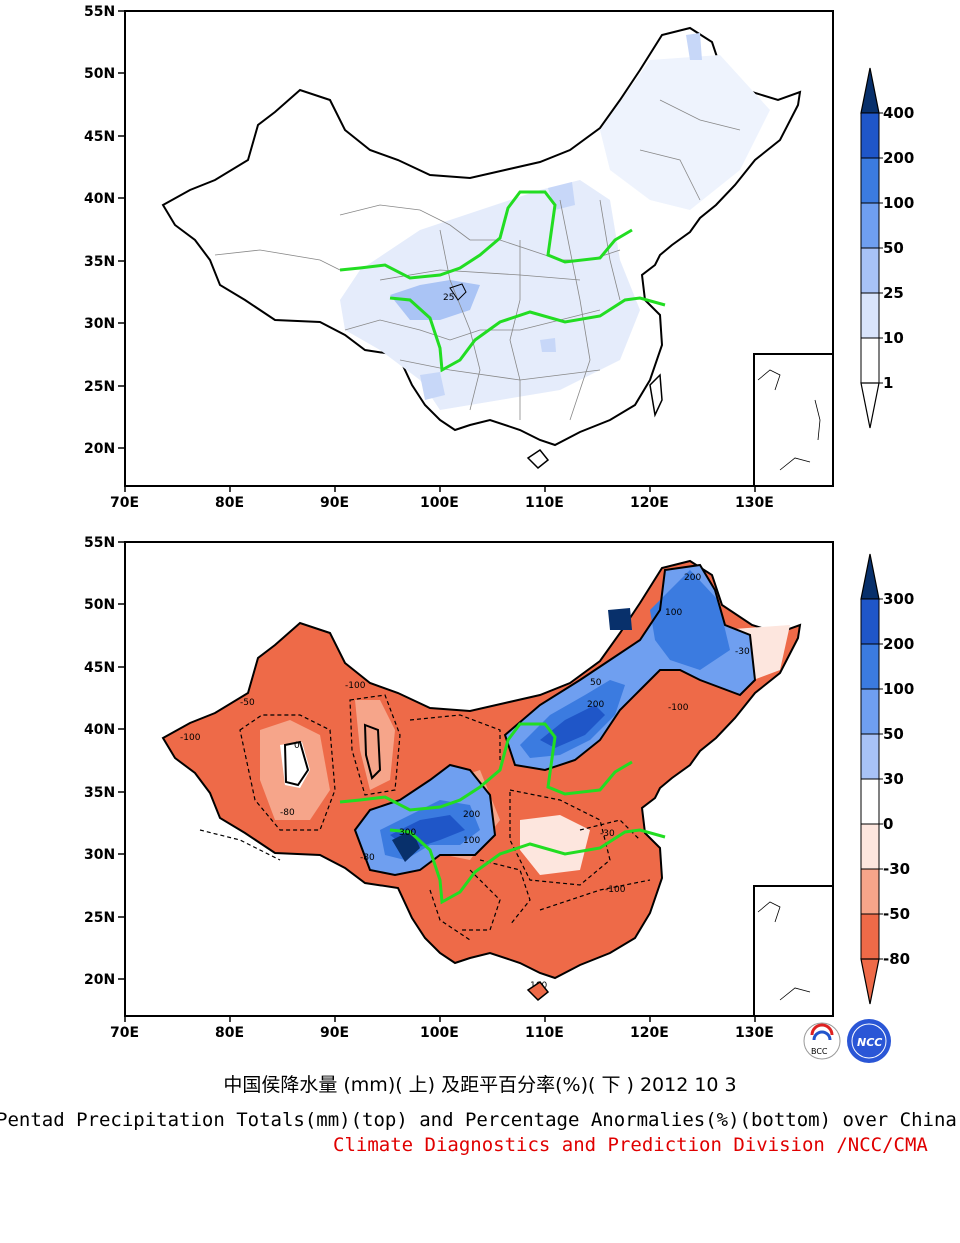  Describe the element at coordinates (596, 683) in the screenshot. I see `contour-label: 50` at that location.